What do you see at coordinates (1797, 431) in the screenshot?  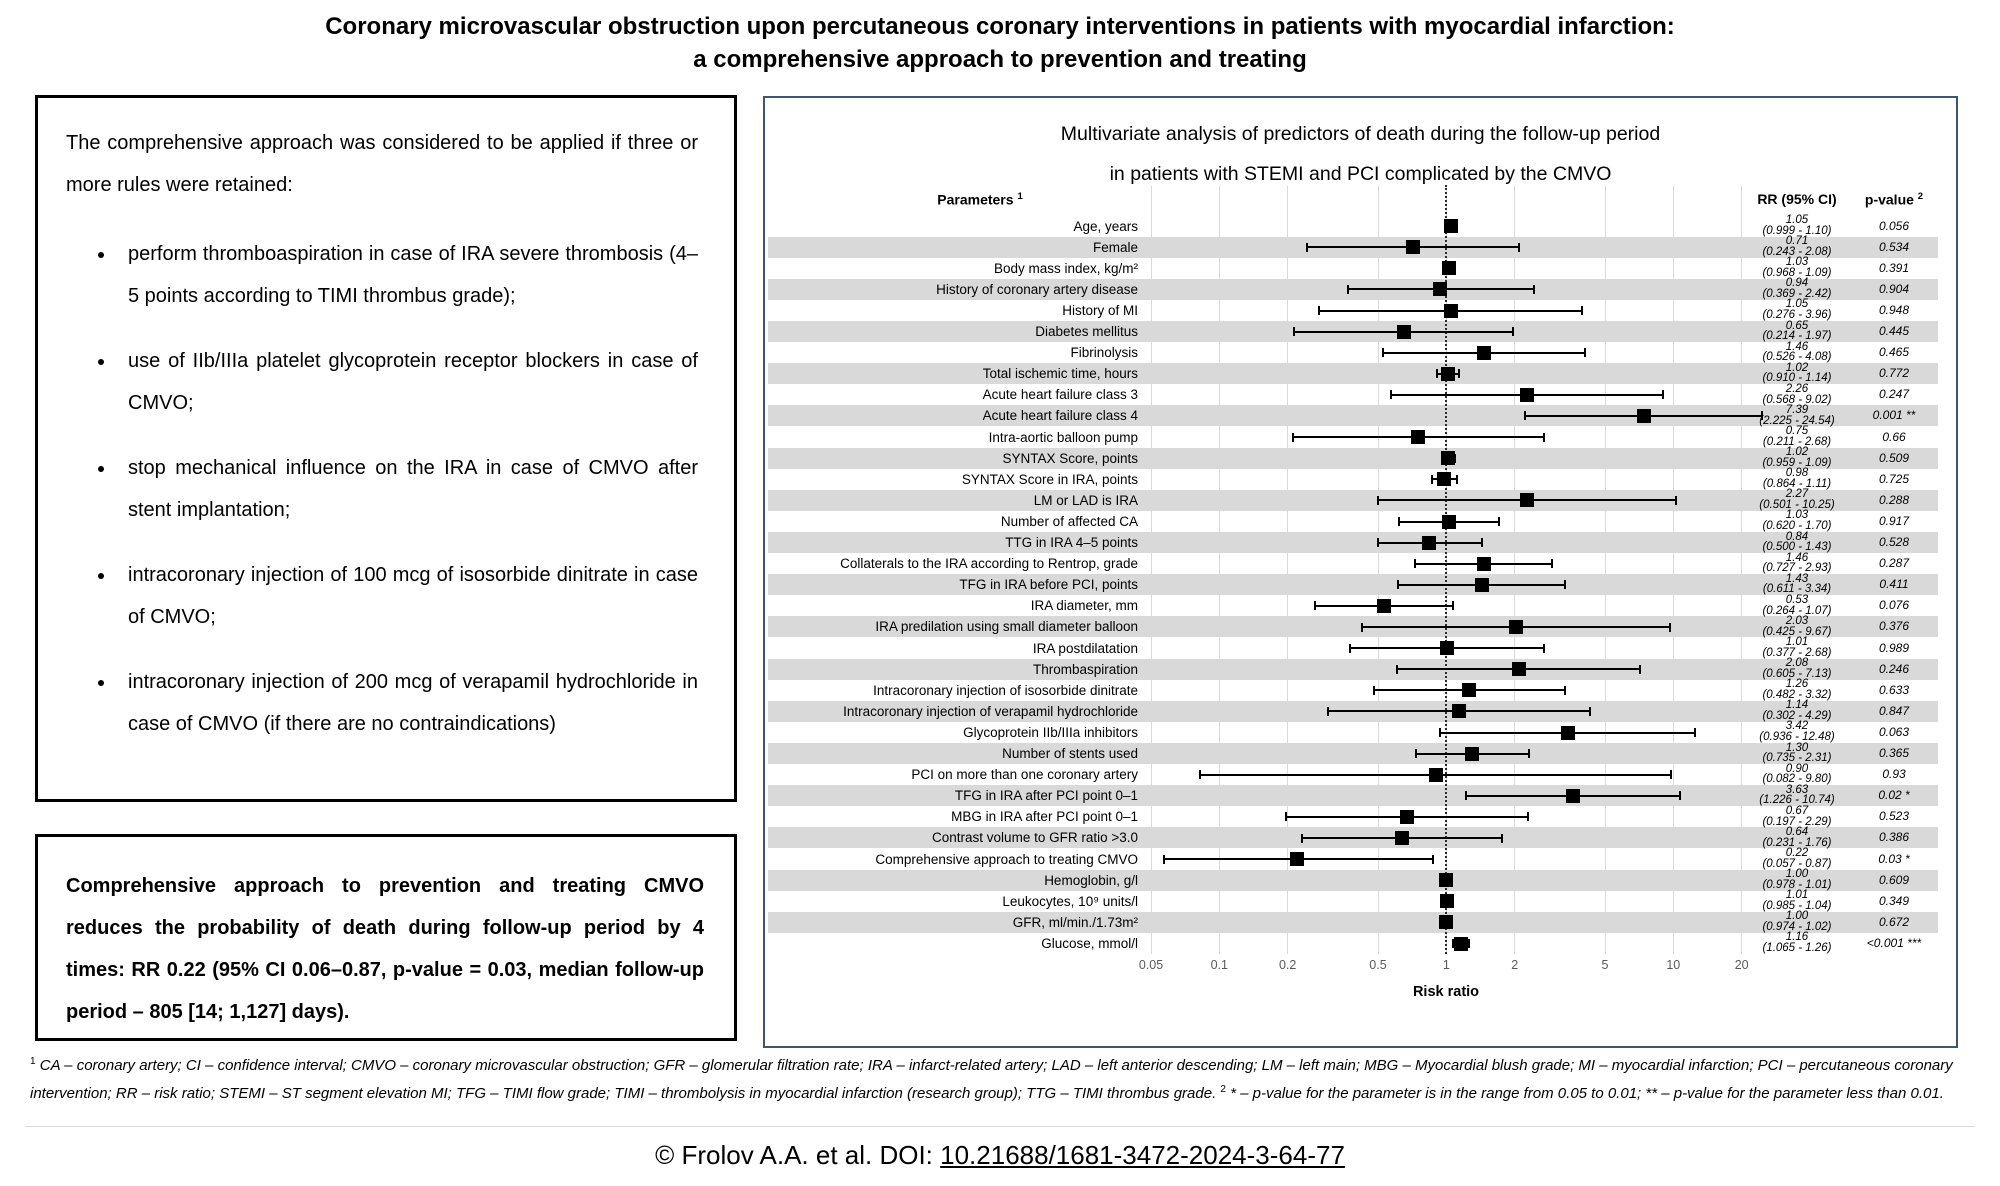 I see `rr-value: 0.75` at bounding box center [1797, 431].